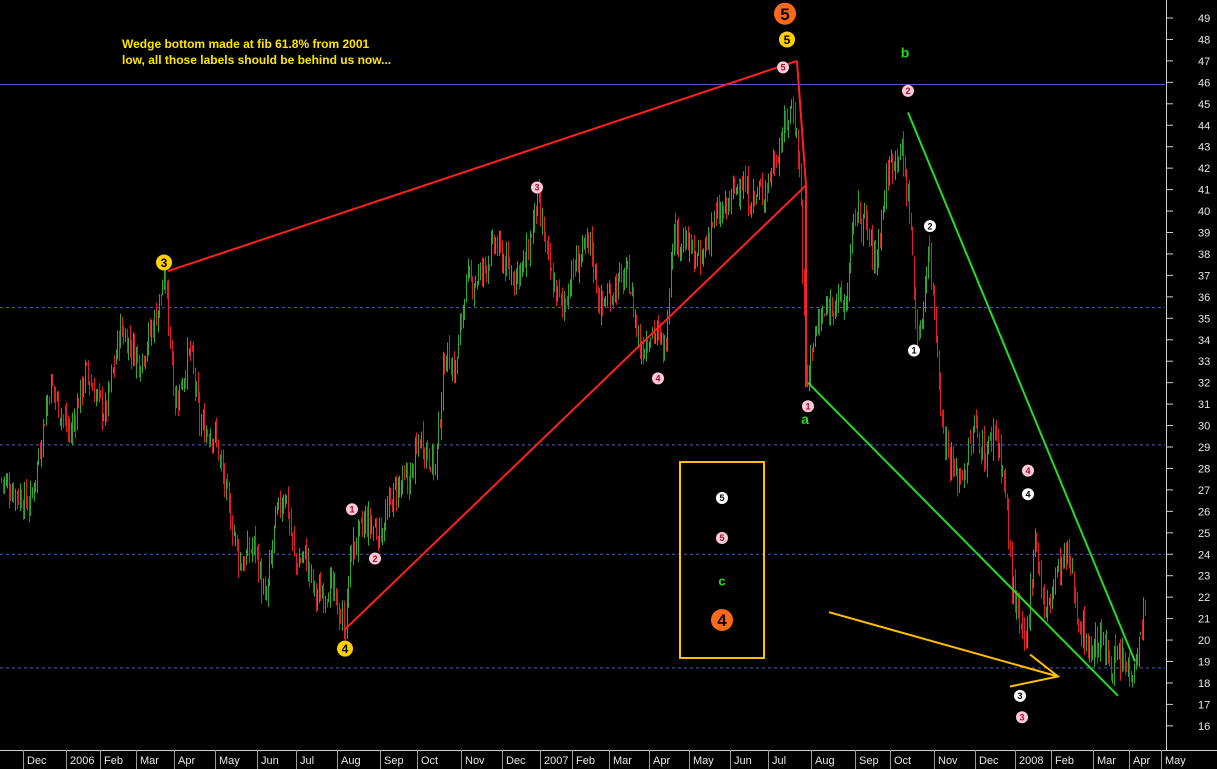 The image size is (1217, 769). Describe the element at coordinates (914, 350) in the screenshot. I see `wave-label-12: 1` at that location.